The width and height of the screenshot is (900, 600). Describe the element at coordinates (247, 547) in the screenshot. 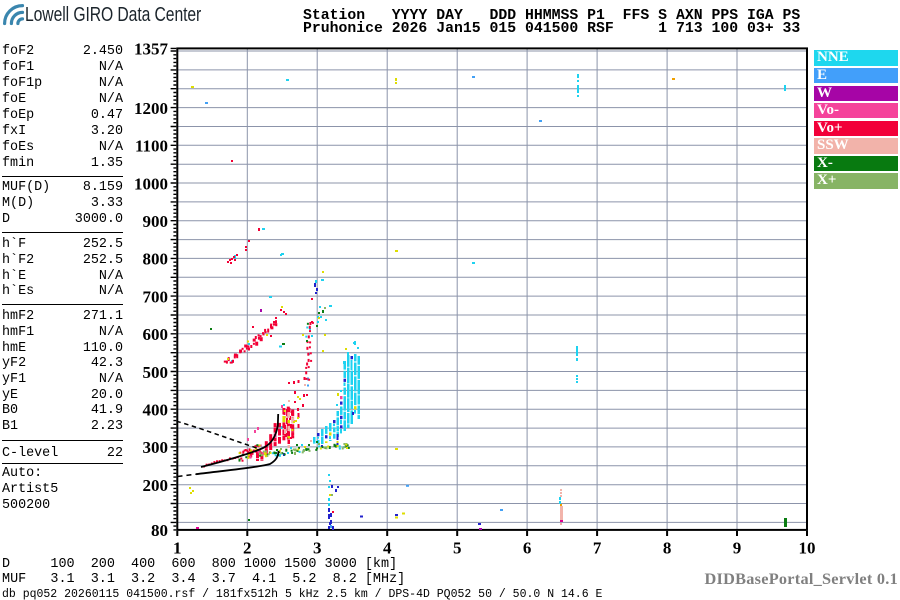

I see `svg-text: 2` at that location.